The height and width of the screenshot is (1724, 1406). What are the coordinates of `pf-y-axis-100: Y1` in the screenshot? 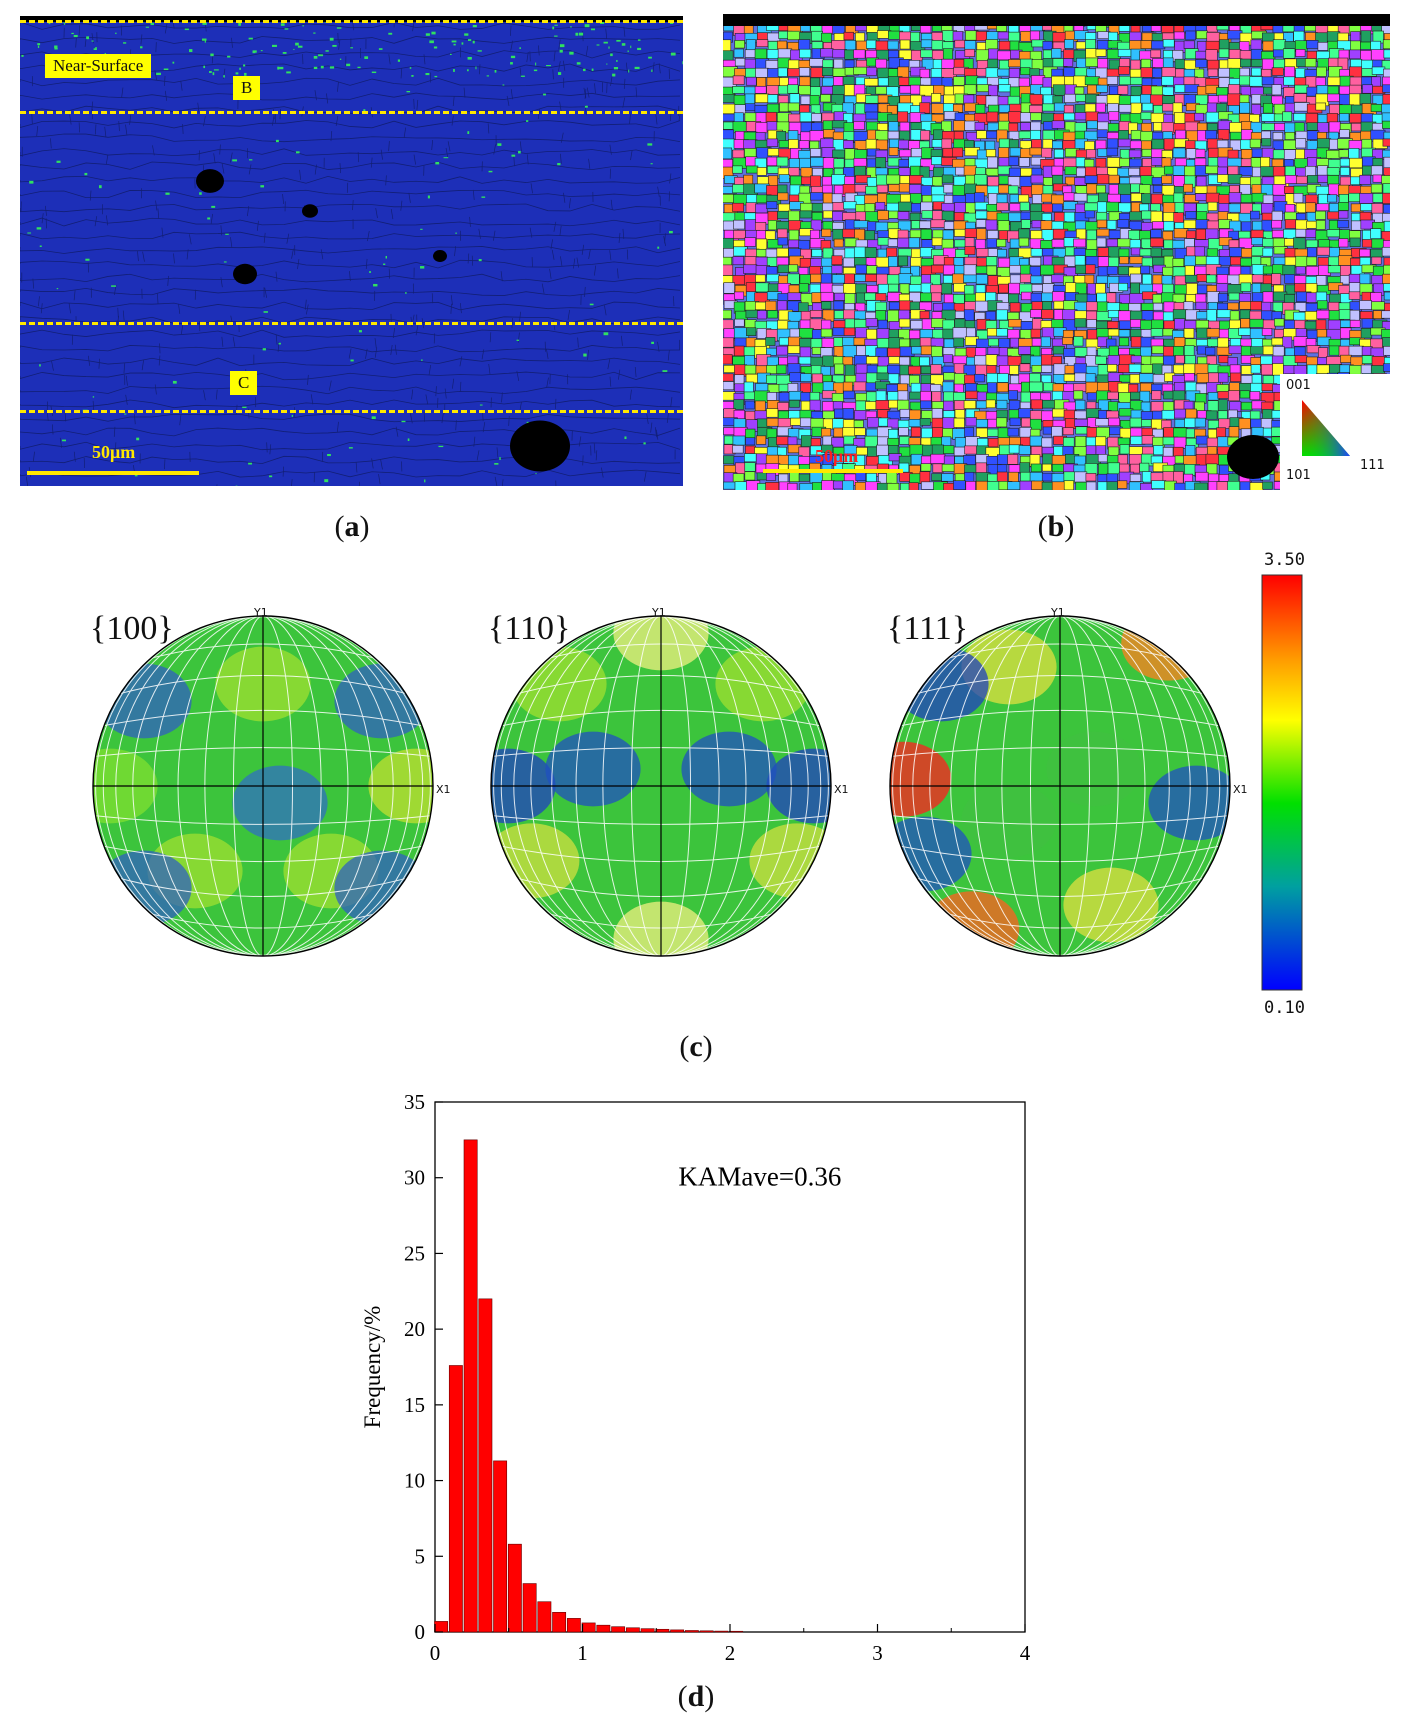 It's located at (261, 612).